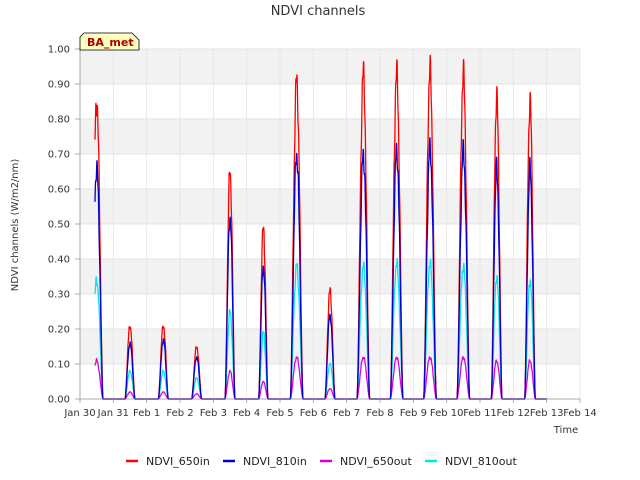 The width and height of the screenshot is (640, 480). Describe the element at coordinates (279, 413) in the screenshot. I see `x-tick-label: Feb 5` at that location.